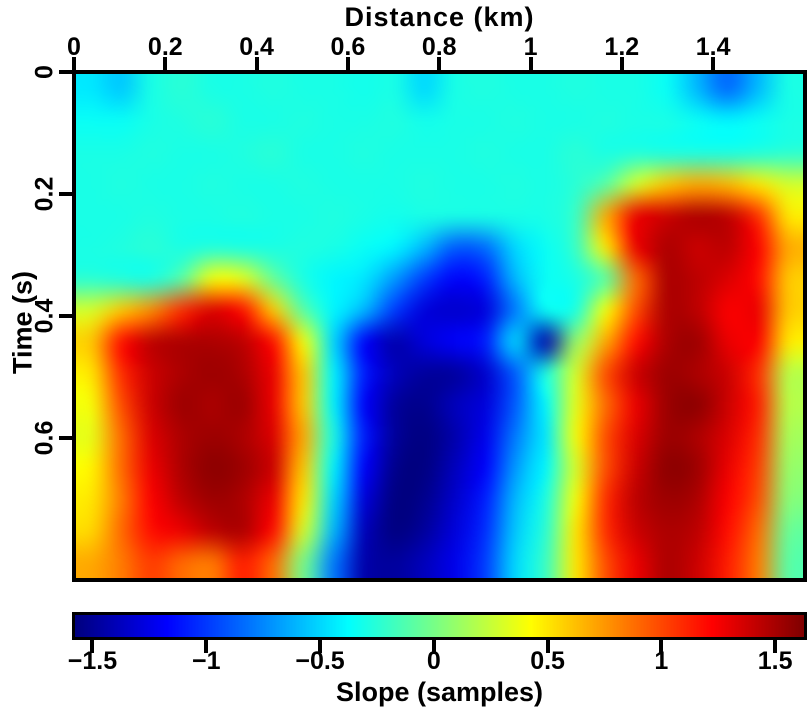 This screenshot has height=712, width=810. What do you see at coordinates (713, 47) in the screenshot?
I see `x-tick-label: 1.4` at bounding box center [713, 47].